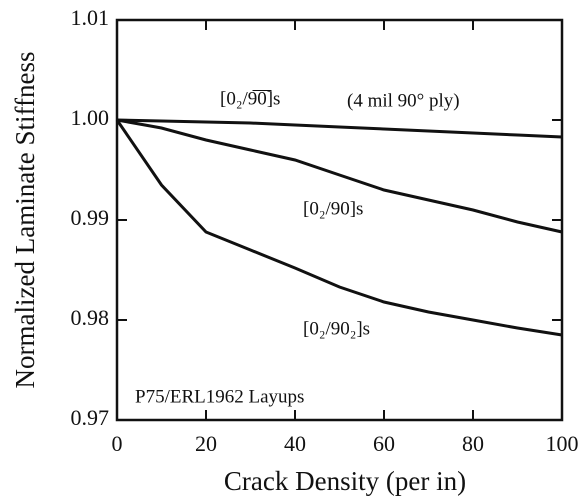 The width and height of the screenshot is (582, 502). Describe the element at coordinates (25, 220) in the screenshot. I see `y-axis-label: Normalized Laminate Stiffness` at that location.